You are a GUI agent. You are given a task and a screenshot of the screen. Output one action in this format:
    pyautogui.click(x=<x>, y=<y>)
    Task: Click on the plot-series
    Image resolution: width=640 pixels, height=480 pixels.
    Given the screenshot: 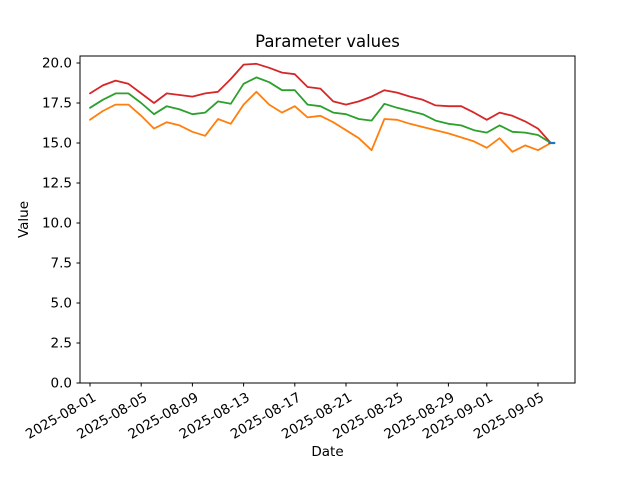 What is the action you would take?
    pyautogui.click(x=322, y=107)
    